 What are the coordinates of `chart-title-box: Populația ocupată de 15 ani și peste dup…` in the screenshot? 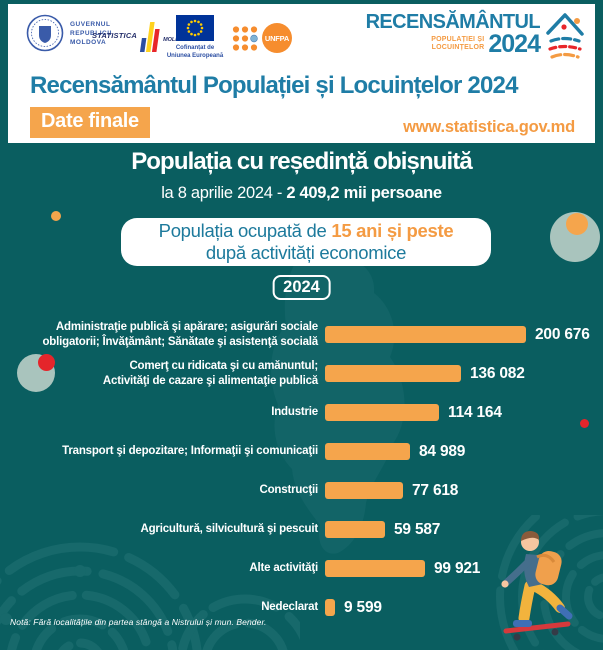 It's located at (306, 242).